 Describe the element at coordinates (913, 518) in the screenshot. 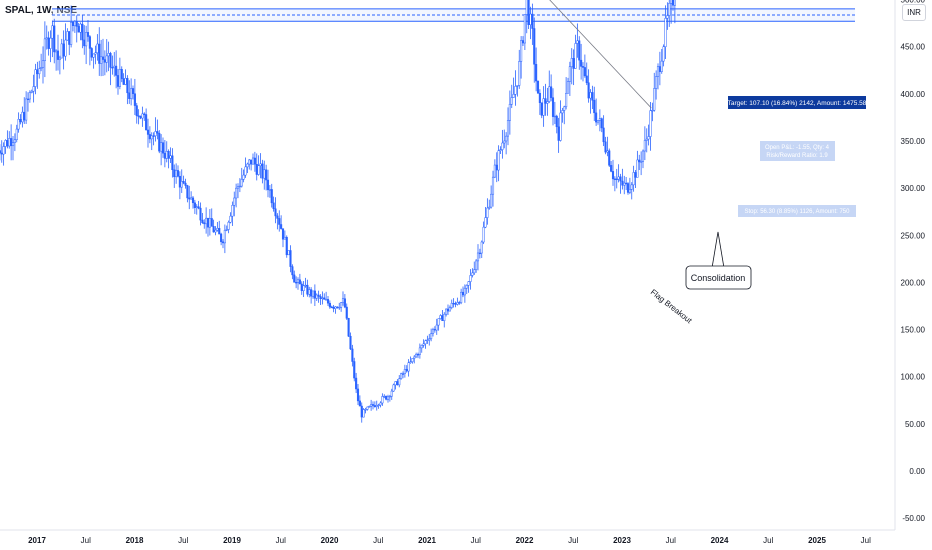

I see `y-tick-label: -50.00` at that location.